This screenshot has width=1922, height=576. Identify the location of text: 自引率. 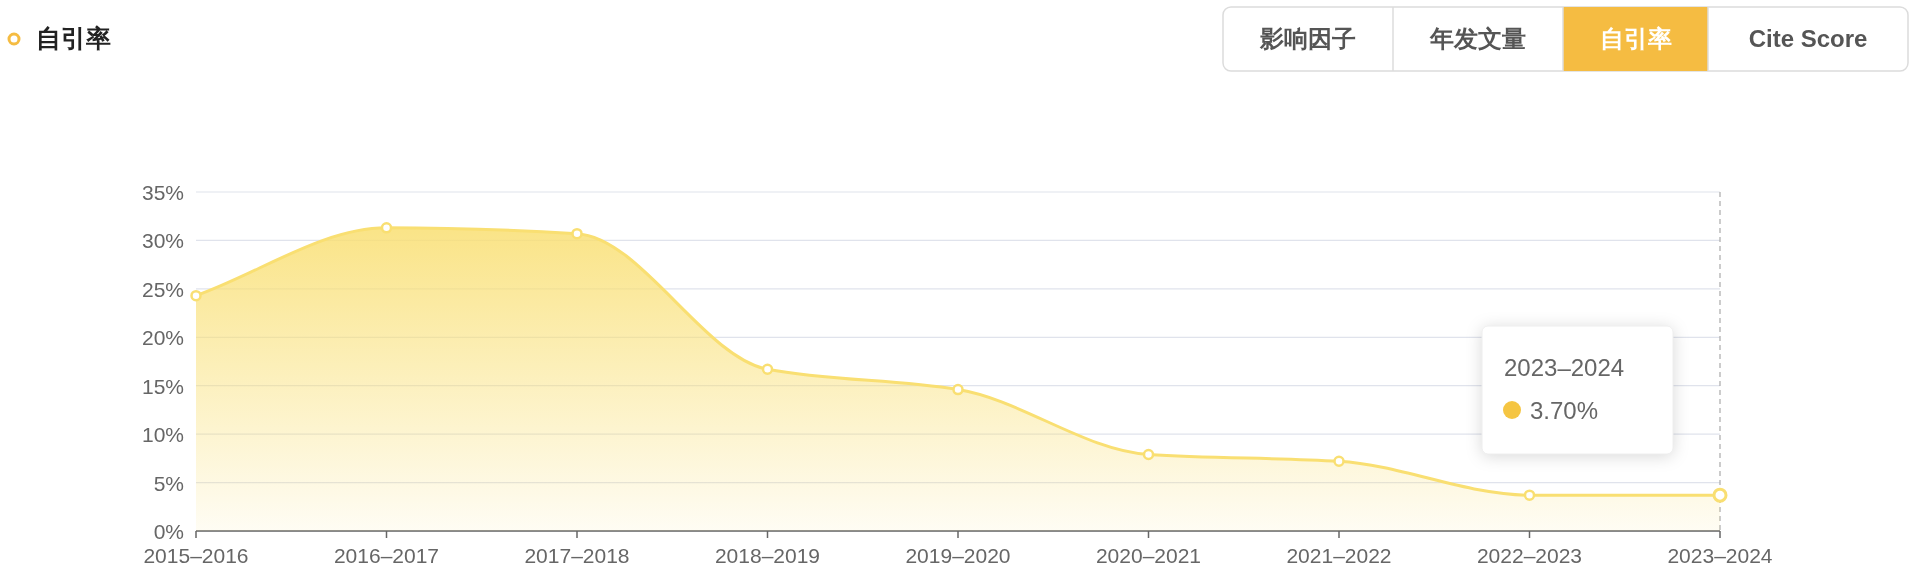
(1635, 38).